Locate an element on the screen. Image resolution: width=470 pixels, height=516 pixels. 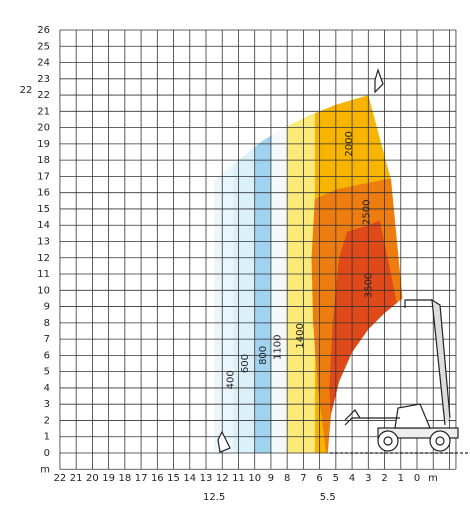
x-label: 19 is located at coordinates (108, 478).